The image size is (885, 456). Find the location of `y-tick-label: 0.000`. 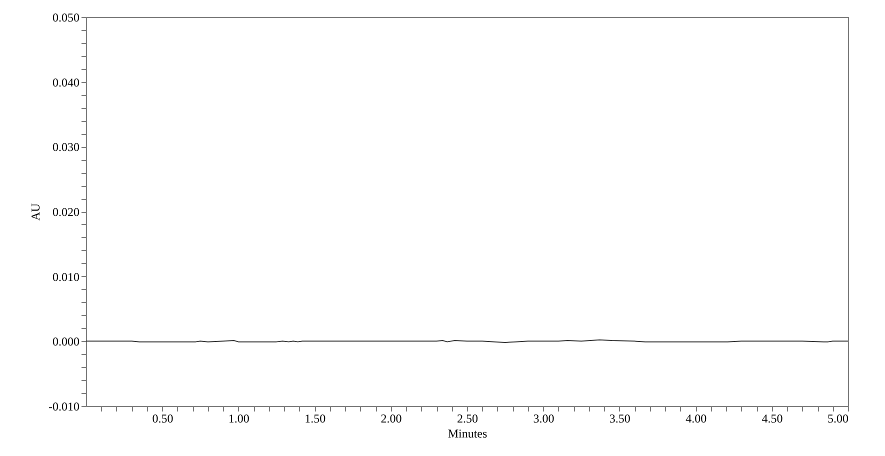

y-tick-label: 0.000 is located at coordinates (66, 341).